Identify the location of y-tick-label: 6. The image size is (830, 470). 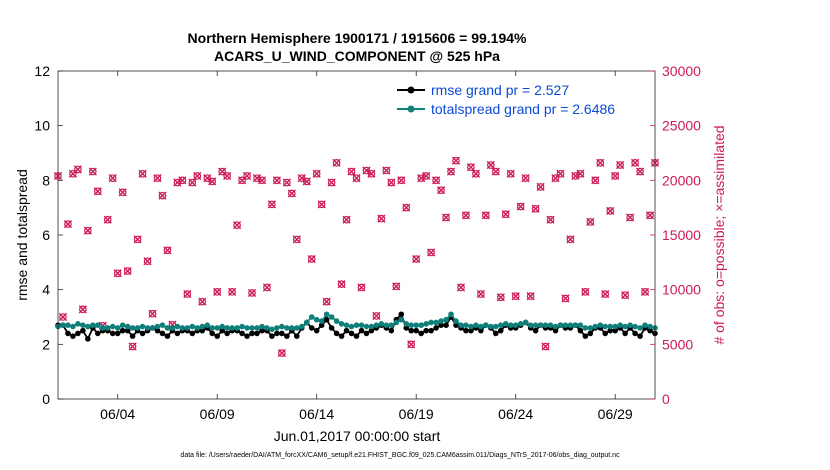
(46, 235).